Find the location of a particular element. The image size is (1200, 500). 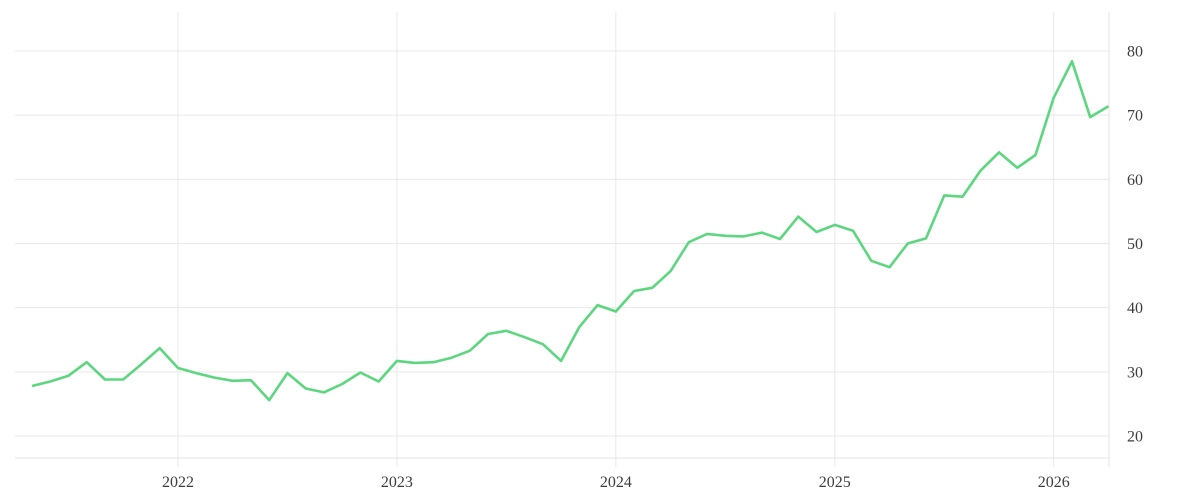

x-tick-label-2022: 2022 is located at coordinates (178, 482).